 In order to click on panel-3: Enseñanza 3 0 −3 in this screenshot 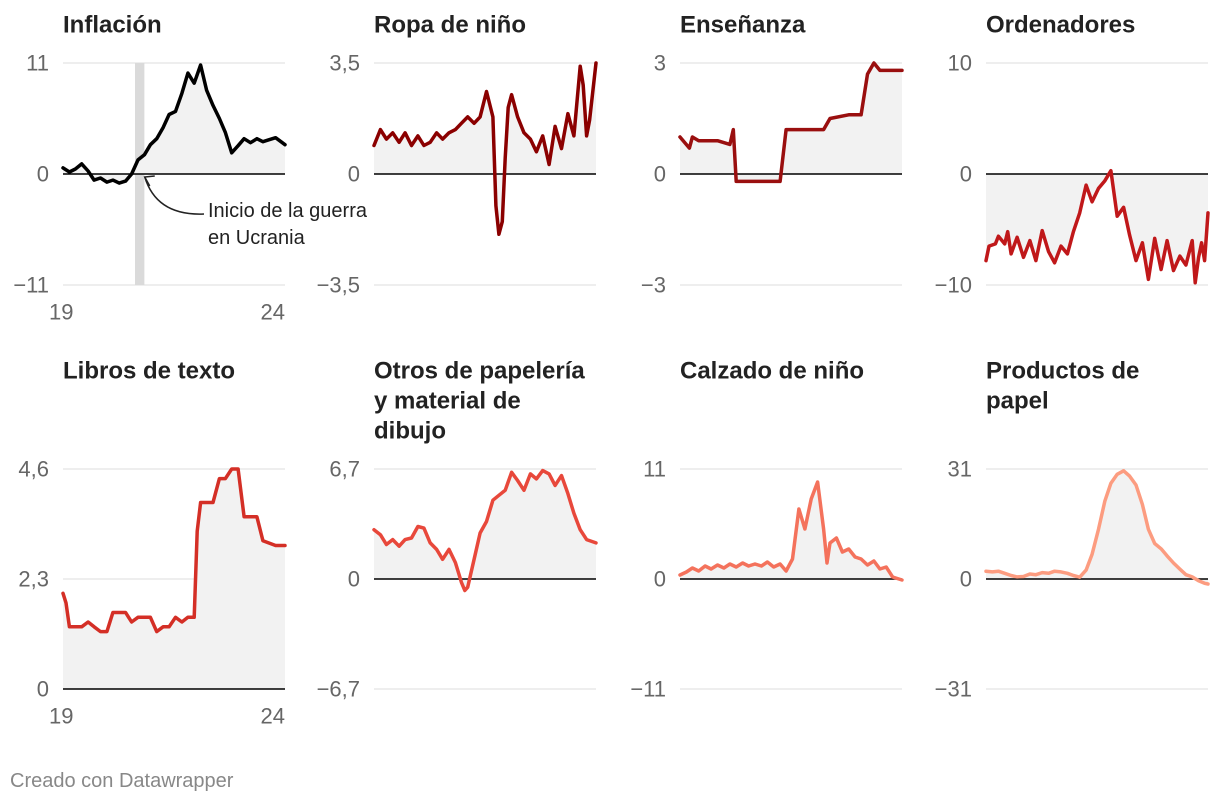, I will do `click(772, 155)`.